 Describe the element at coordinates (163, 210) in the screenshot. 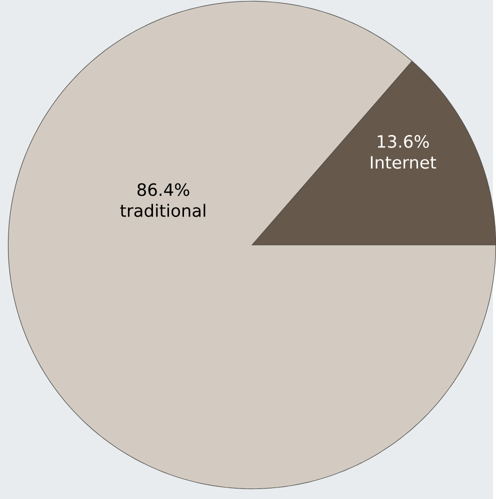

I see `slice-label: traditional` at that location.